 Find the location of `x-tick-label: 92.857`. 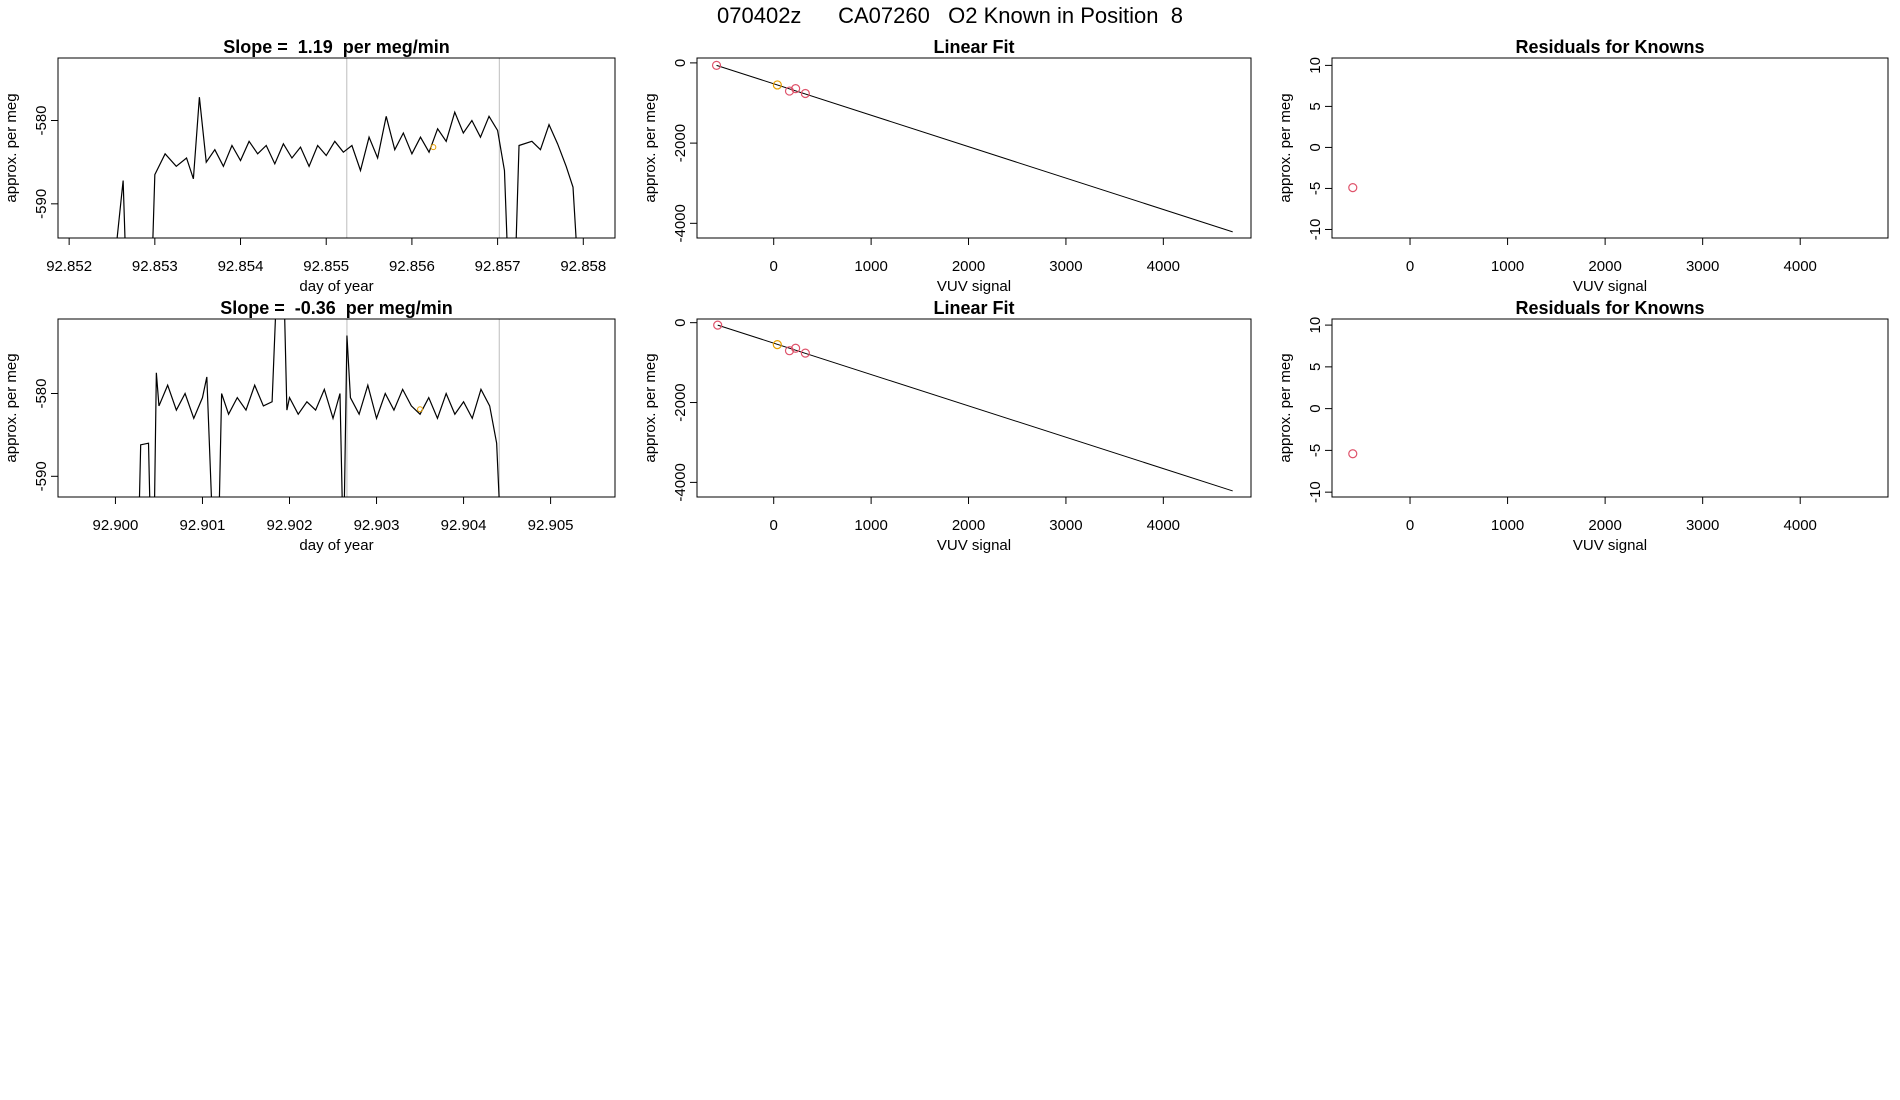

x-tick-label: 92.857 is located at coordinates (498, 266).